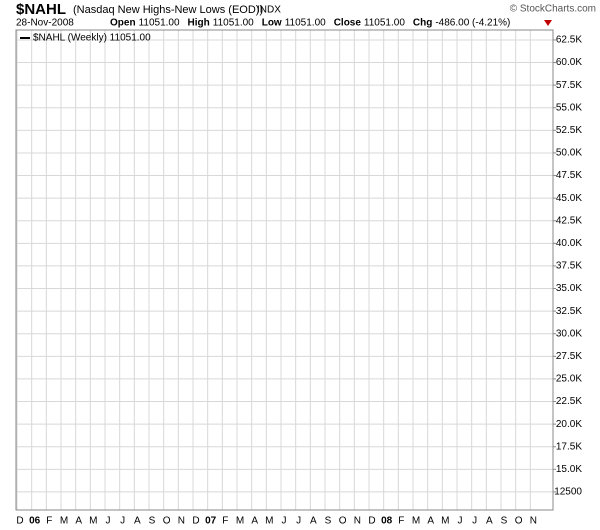 The image size is (600, 530). What do you see at coordinates (569, 401) in the screenshot?
I see `y-tick-label: 22.5K` at bounding box center [569, 401].